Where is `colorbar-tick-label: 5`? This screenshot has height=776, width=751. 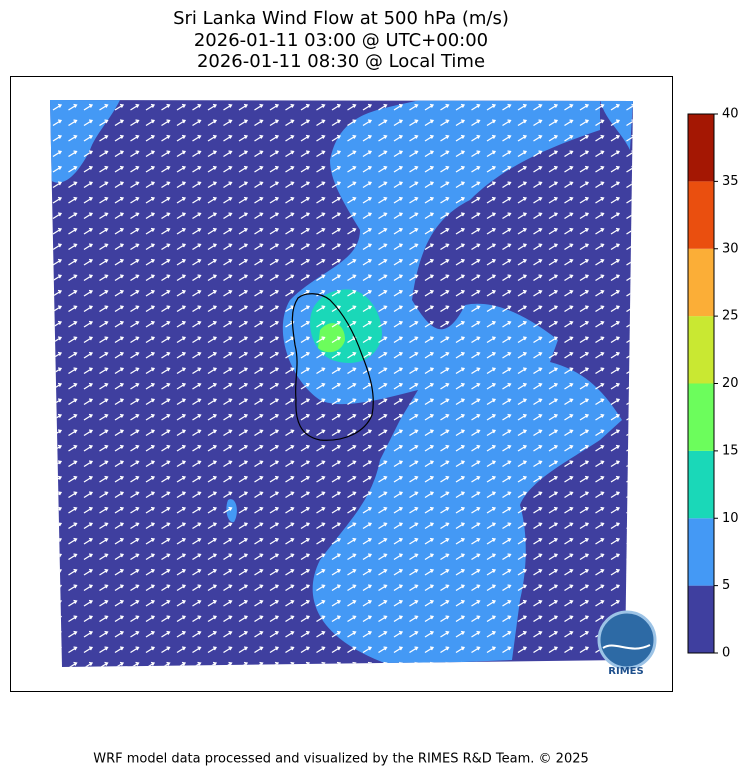
colorbar-tick-label: 5 is located at coordinates (726, 585).